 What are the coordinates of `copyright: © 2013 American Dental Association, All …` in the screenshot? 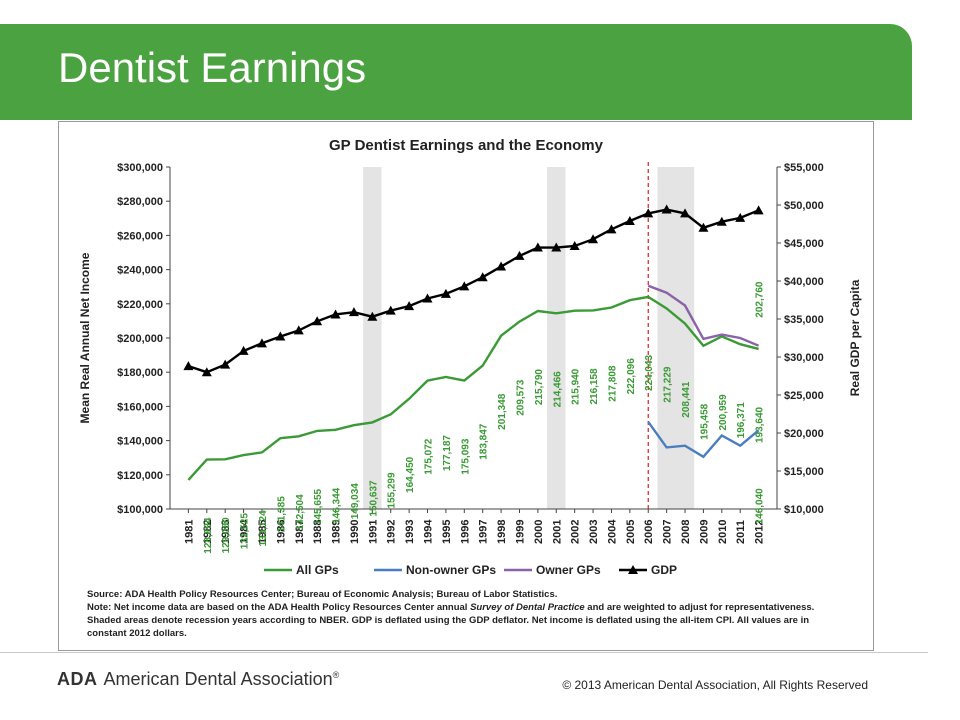 It's located at (715, 685).